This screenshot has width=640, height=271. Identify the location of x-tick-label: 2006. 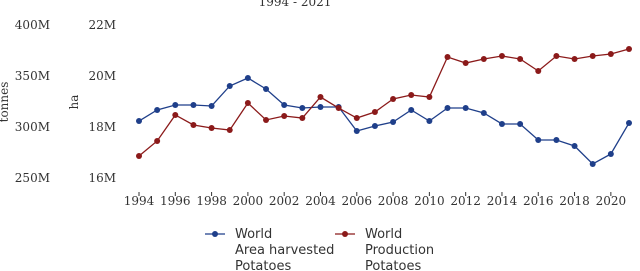
(357, 201).